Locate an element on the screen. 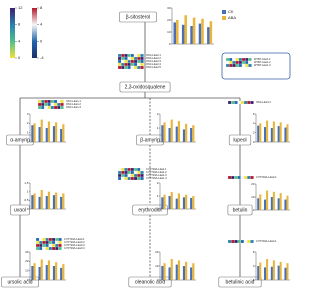  gene-label: OSC-Like1.2 is located at coordinates (73, 104).